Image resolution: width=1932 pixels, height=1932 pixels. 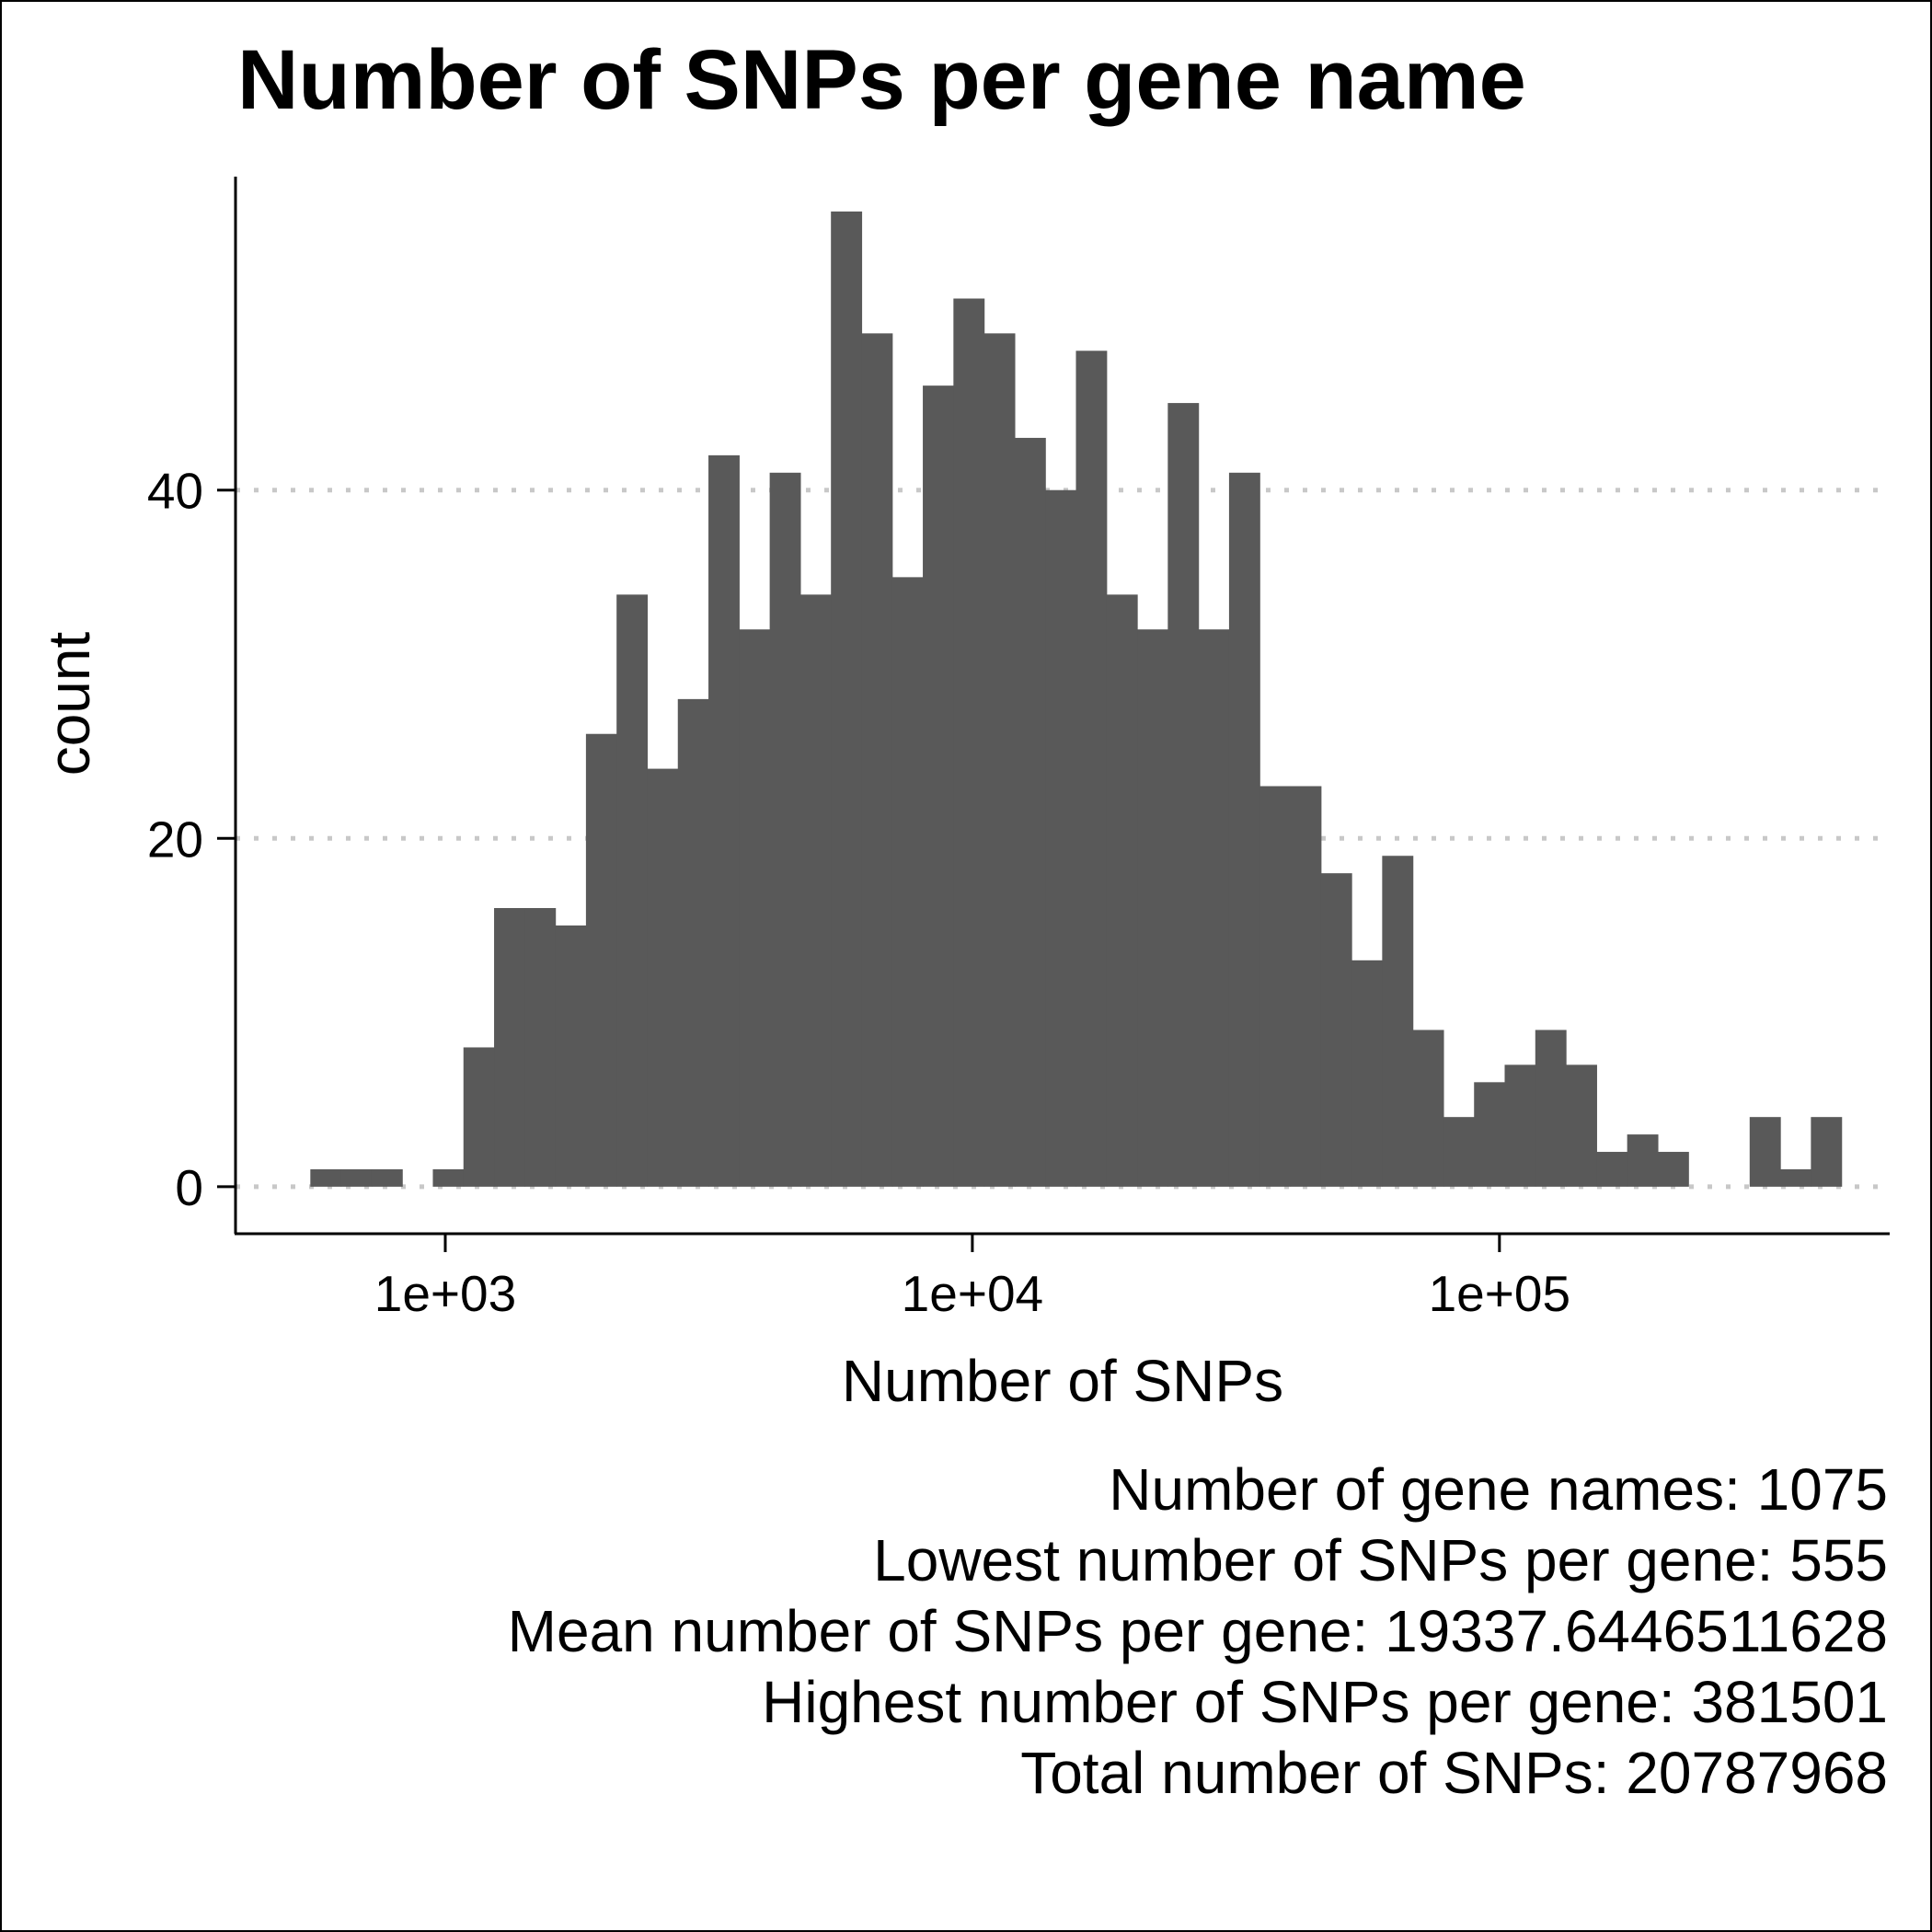 I want to click on y-tick-label: 20, so click(x=175, y=839).